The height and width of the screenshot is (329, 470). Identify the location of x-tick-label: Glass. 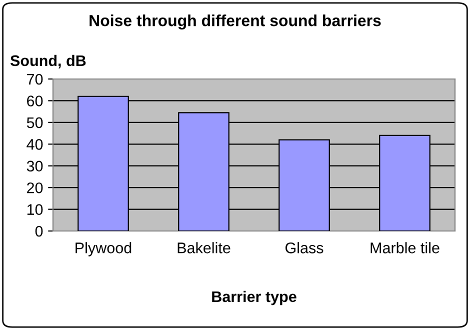
(304, 248).